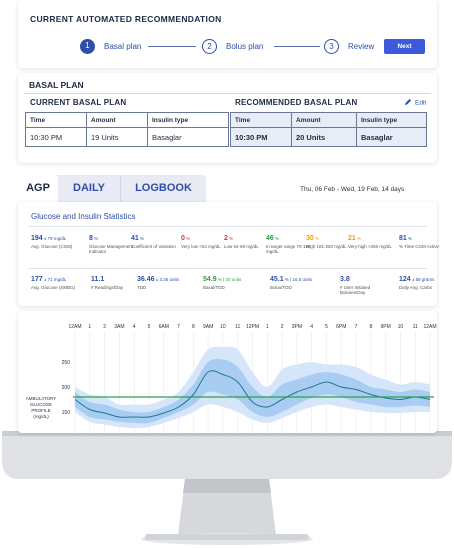  What do you see at coordinates (371, 242) in the screenshot?
I see `stat-item: 21 % Very high >250 mg/dL` at bounding box center [371, 242].